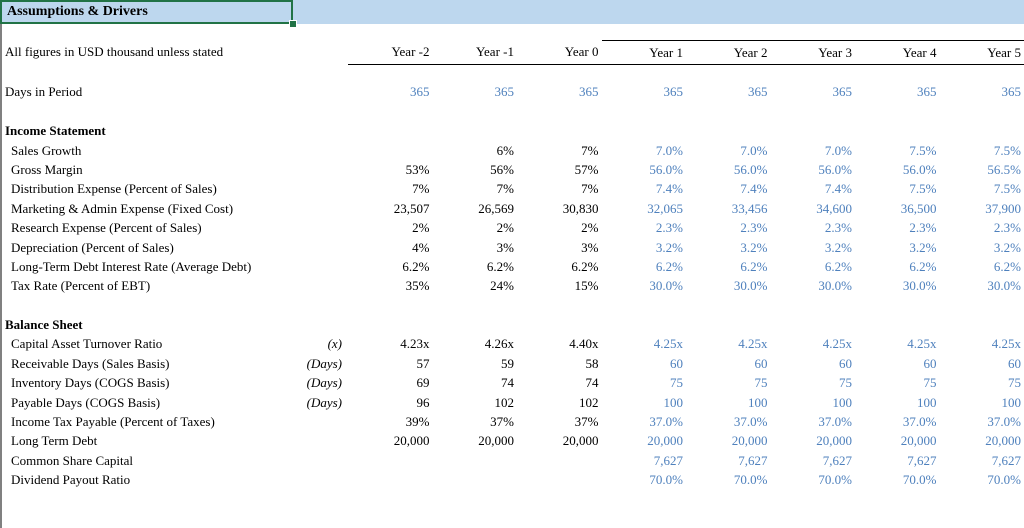 This screenshot has height=528, width=1024. What do you see at coordinates (580, 208) in the screenshot?
I see `cell: 30,830` at bounding box center [580, 208].